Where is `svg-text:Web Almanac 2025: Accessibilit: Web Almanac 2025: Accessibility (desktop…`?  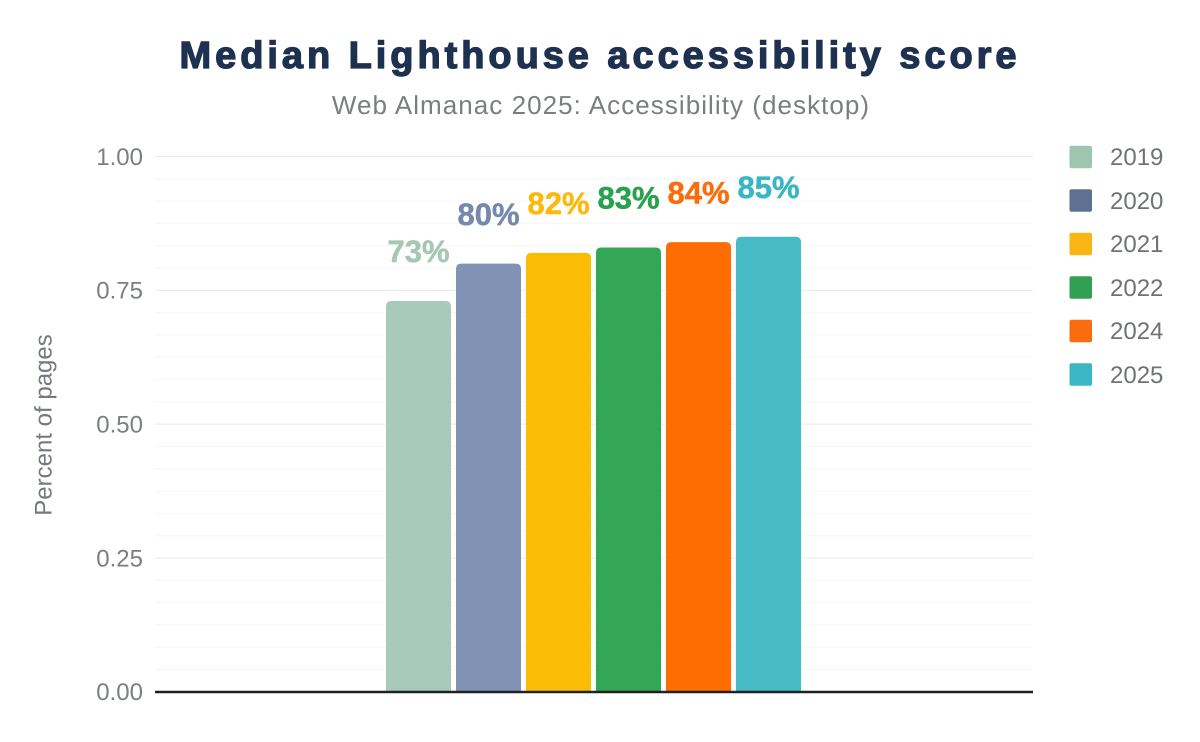
svg-text:Web Almanac 2025: Accessibilit: Web Almanac 2025: Accessibility (desktop… is located at coordinates (601, 105).